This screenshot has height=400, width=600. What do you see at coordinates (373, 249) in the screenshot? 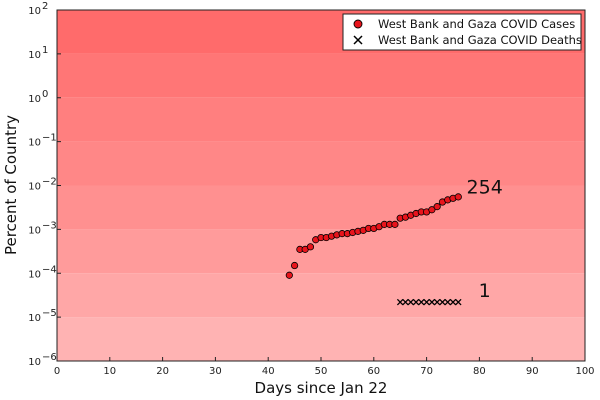
I see `data-marks` at bounding box center [373, 249].